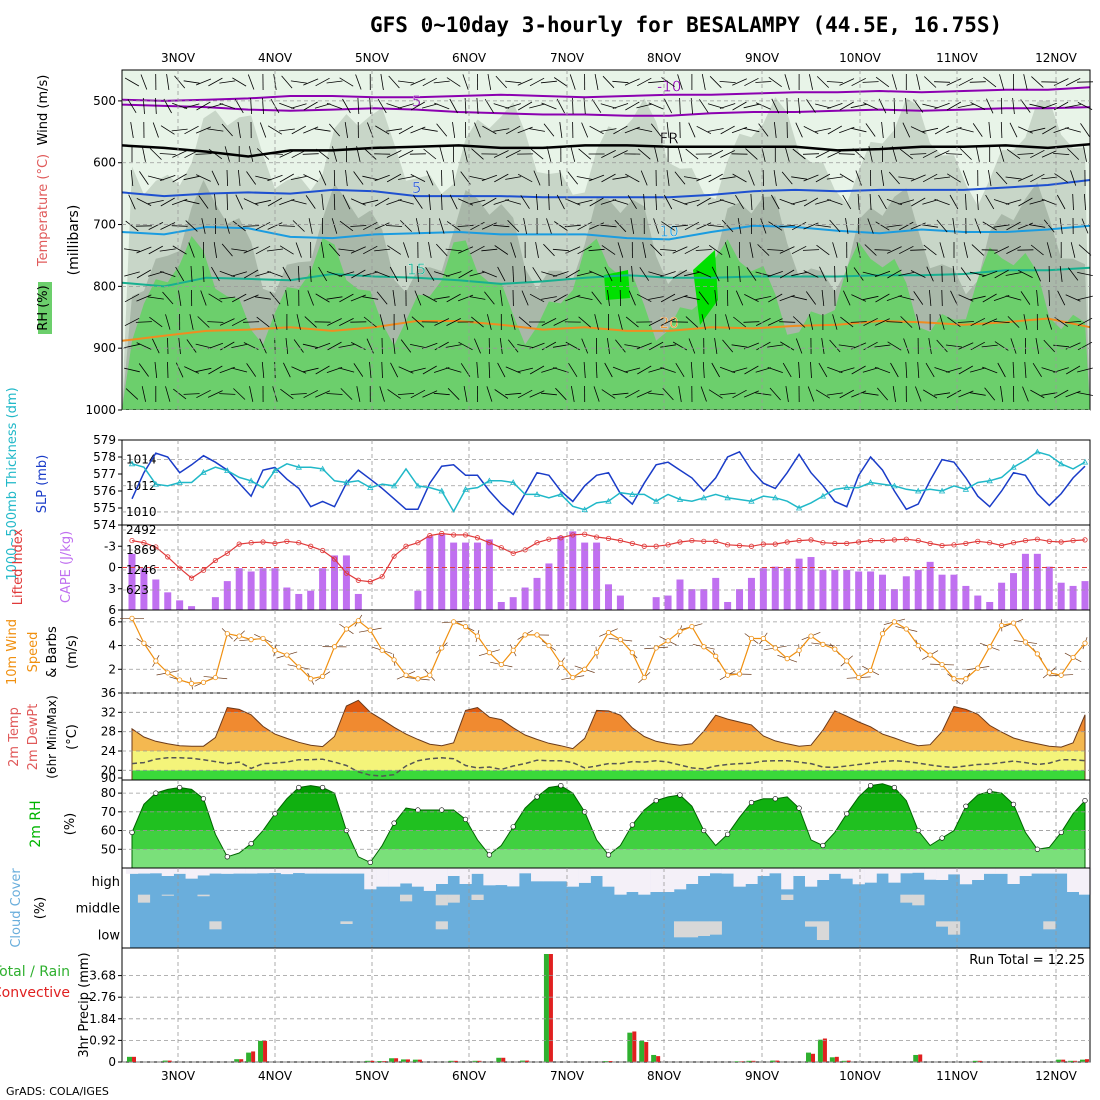 This screenshot has height=1100, width=1100. What do you see at coordinates (608, 706) in the screenshot?
I see `temp-band` at bounding box center [608, 706].